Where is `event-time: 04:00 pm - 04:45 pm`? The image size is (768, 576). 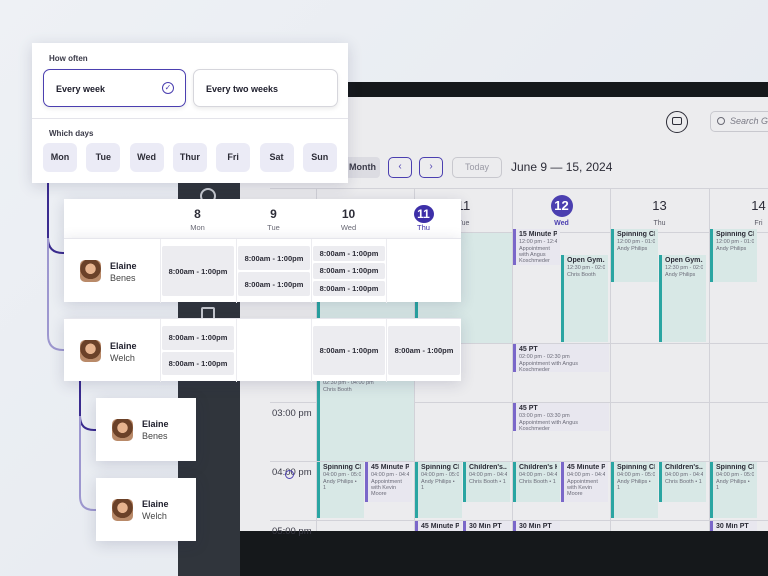 event-time: 04:00 pm - 04:45 pm is located at coordinates (538, 475).